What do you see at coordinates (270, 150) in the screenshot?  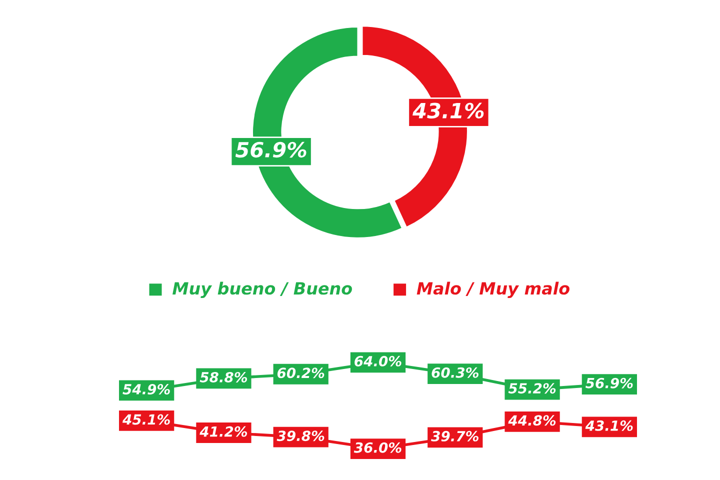 I see `data-label: 56.9%` at bounding box center [270, 150].